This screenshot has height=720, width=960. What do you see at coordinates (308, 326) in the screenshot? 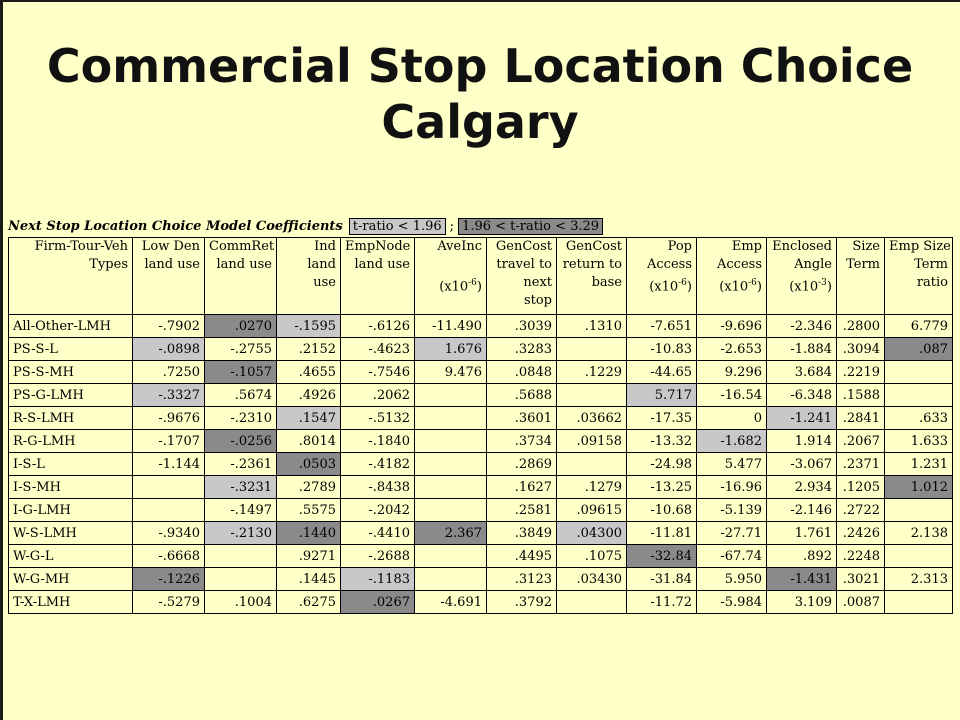
I see `coefficient-cell: -.1595` at bounding box center [308, 326].